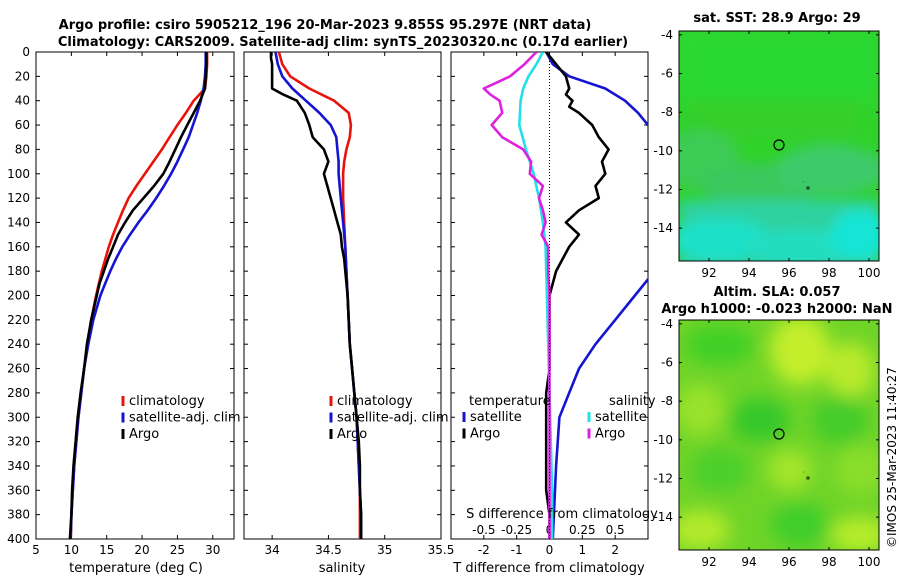  I want to click on x-tick-label: -2, so click(484, 550).